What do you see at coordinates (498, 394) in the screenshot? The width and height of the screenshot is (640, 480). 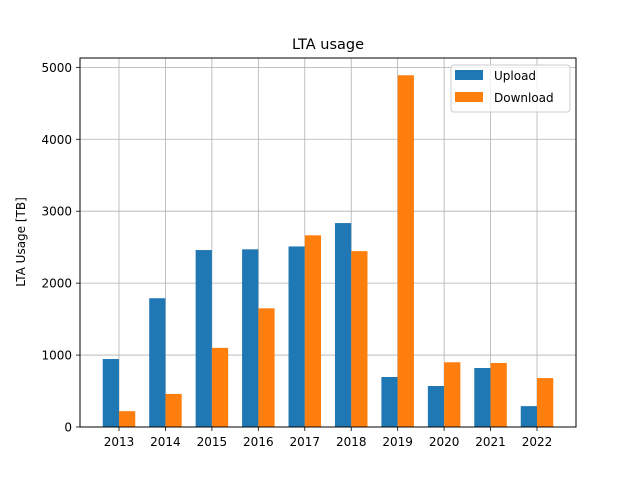 I see `bar-download-2021` at bounding box center [498, 394].